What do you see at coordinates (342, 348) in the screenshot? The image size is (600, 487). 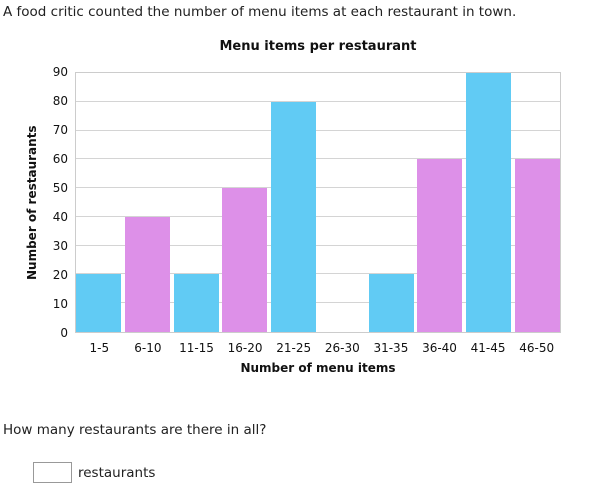 I see `x-tick-26-30: 26-30` at bounding box center [342, 348].